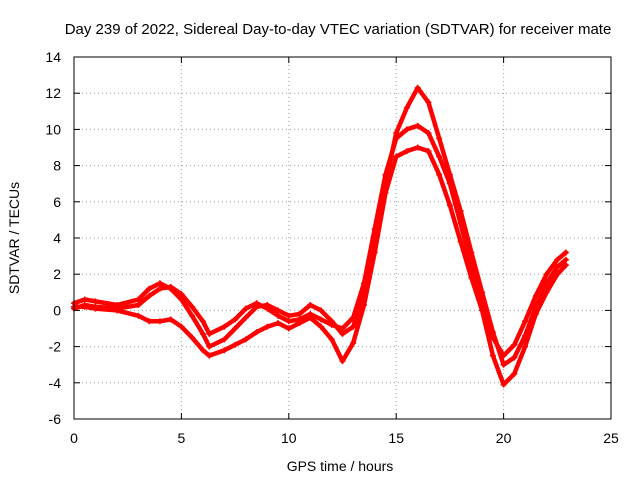 The width and height of the screenshot is (640, 480). Describe the element at coordinates (55, 347) in the screenshot. I see `y-tick-label: -2` at that location.